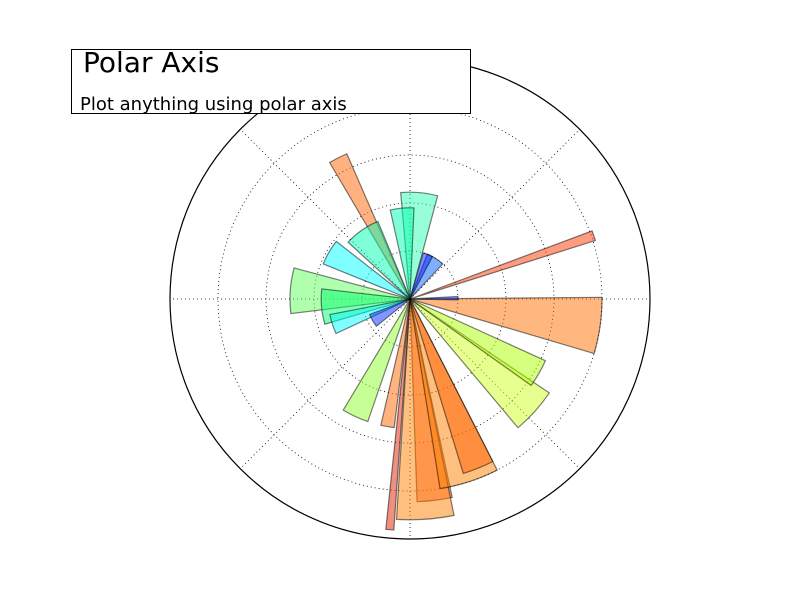  I want to click on chart-subtitle: Plot anything using polar axis, so click(213, 104).